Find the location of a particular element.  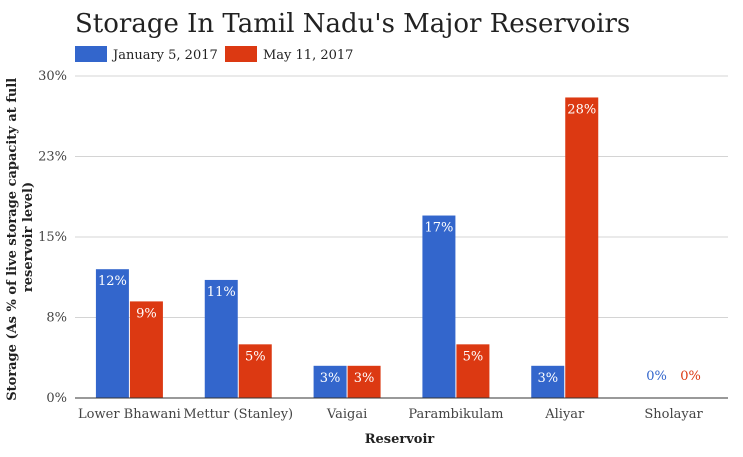

x-tick-label: Aliyar is located at coordinates (564, 414).